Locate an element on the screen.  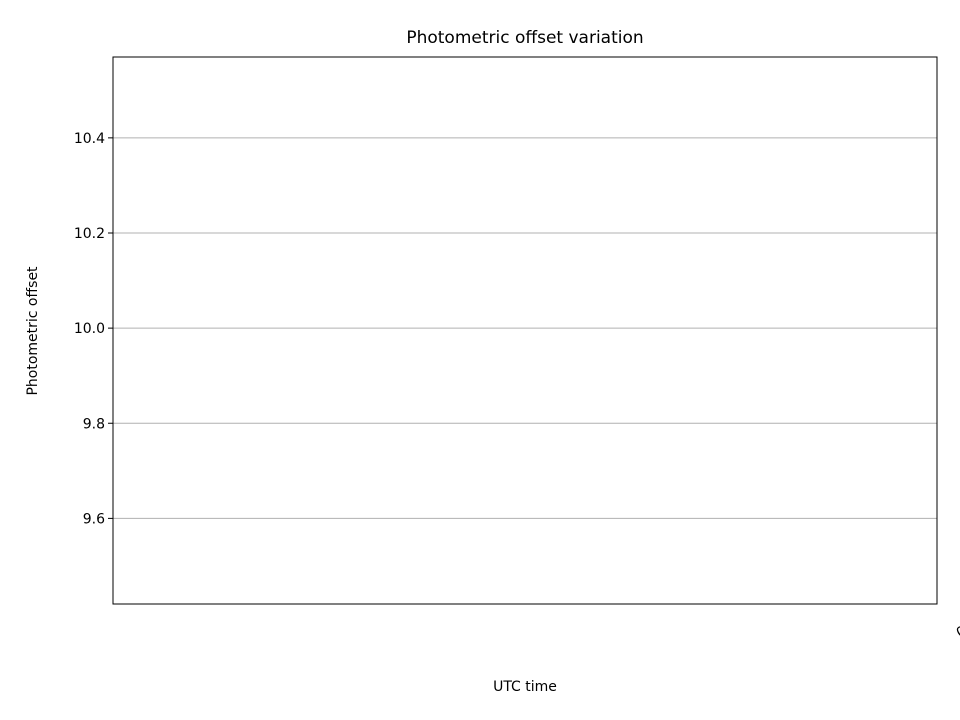
y-axis-ticks: 9.6 9.8 10.0 10.2 10.4 is located at coordinates (93, 329).